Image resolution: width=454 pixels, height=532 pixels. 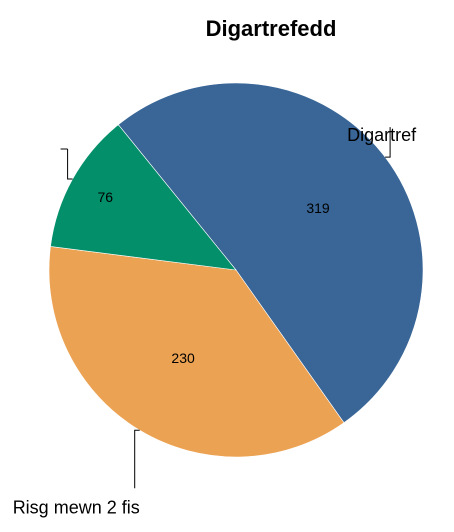 I want to click on chart-title: Digartrefedd, so click(x=271, y=28).